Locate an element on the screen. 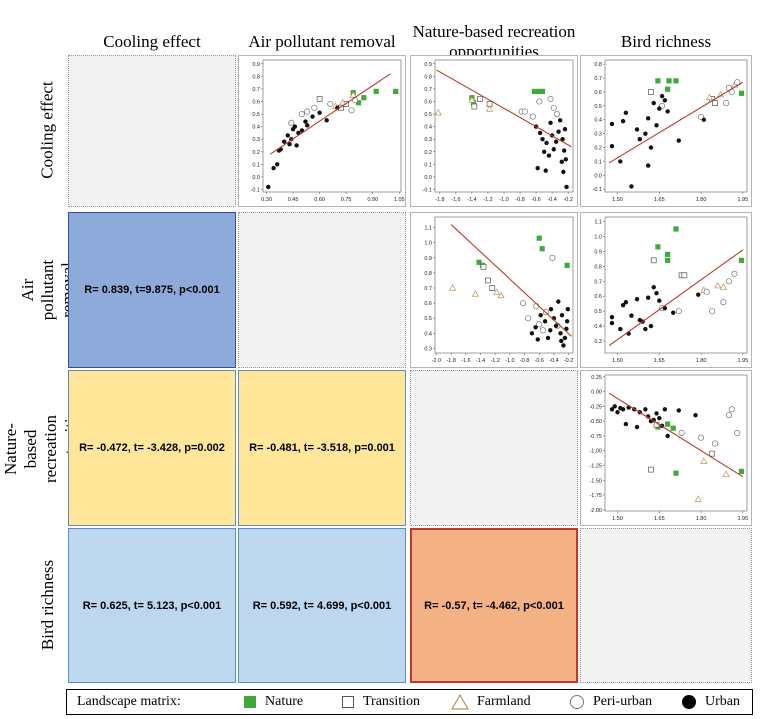 The height and width of the screenshot is (719, 771). col-header-bird: Bird richness is located at coordinates (666, 41).